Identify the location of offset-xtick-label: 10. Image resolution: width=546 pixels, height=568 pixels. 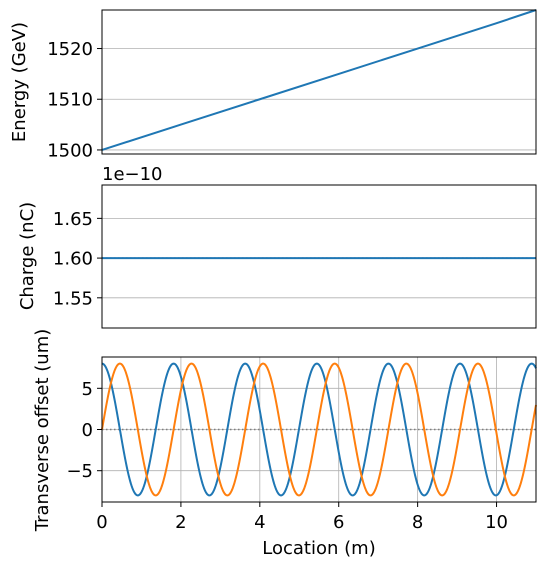
(496, 522).